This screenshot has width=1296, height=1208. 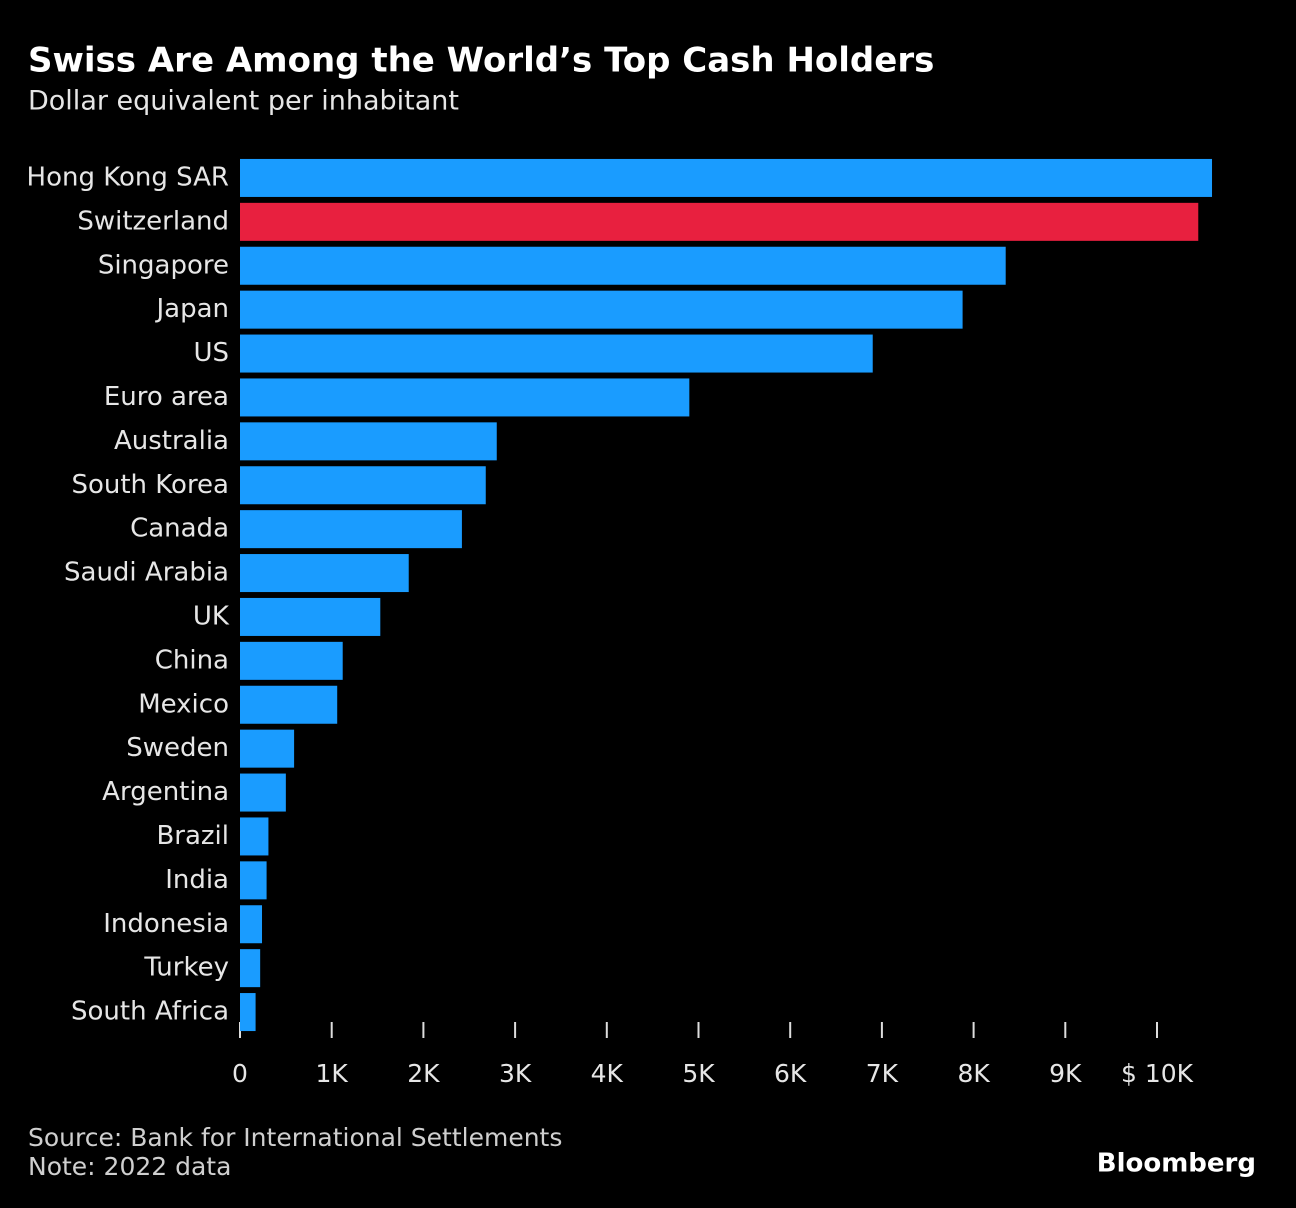 What do you see at coordinates (129, 1166) in the screenshot?
I see `note: Note: 2022 data` at bounding box center [129, 1166].